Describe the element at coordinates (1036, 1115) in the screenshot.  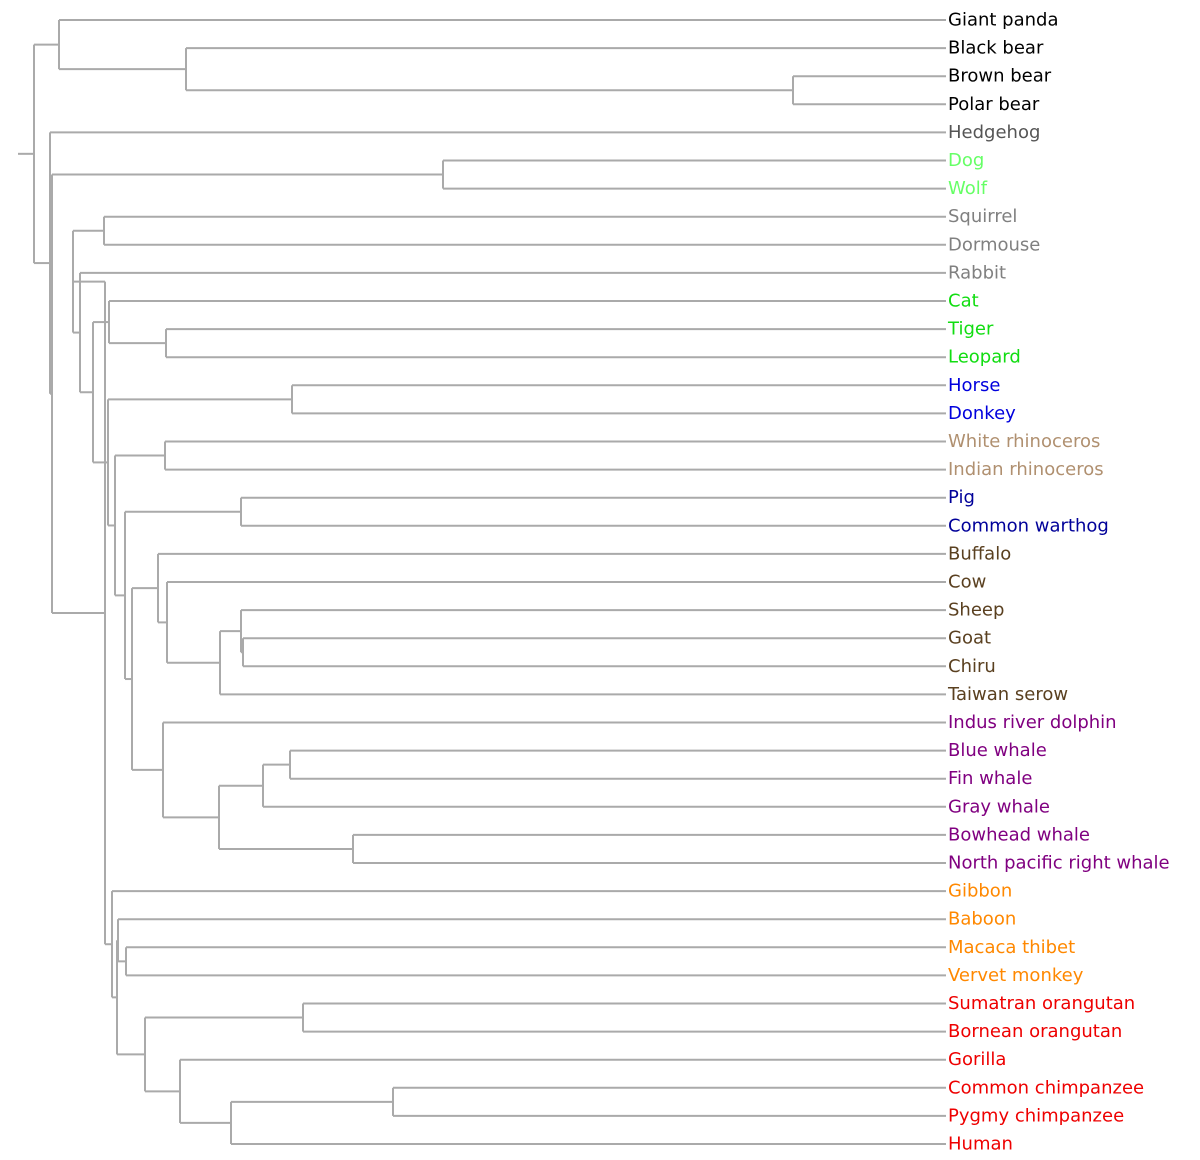
I see `leaf-label-pygmy-chimpanzee: Pygmy chimpanzee` at that location.